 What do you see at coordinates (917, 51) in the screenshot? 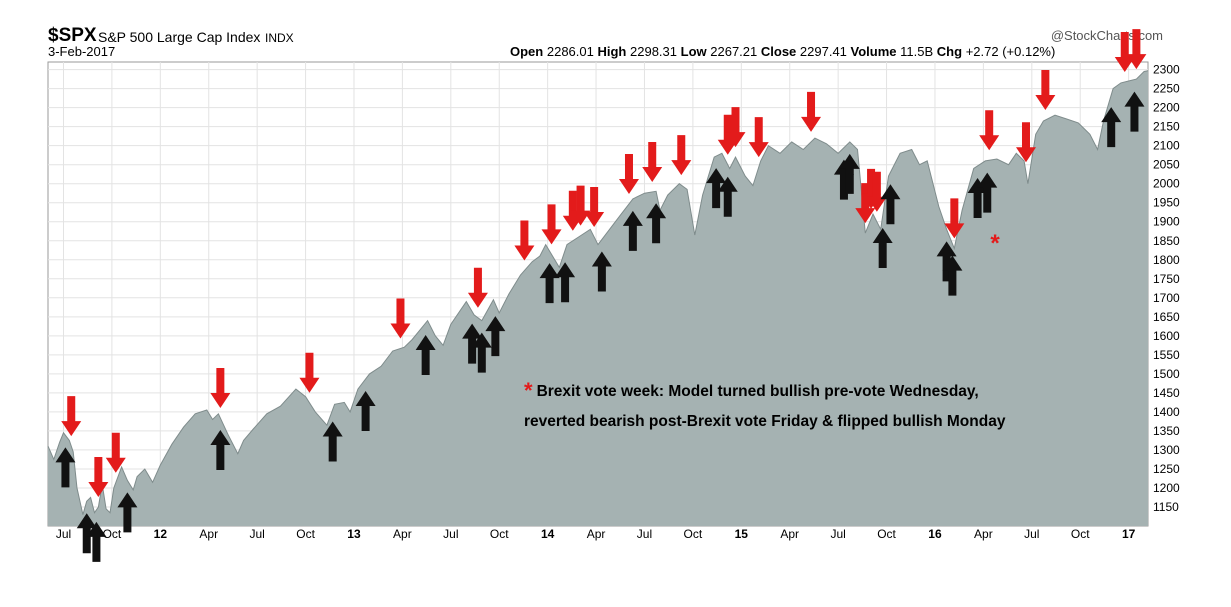
I see `volume-value: 11.5B` at bounding box center [917, 51].